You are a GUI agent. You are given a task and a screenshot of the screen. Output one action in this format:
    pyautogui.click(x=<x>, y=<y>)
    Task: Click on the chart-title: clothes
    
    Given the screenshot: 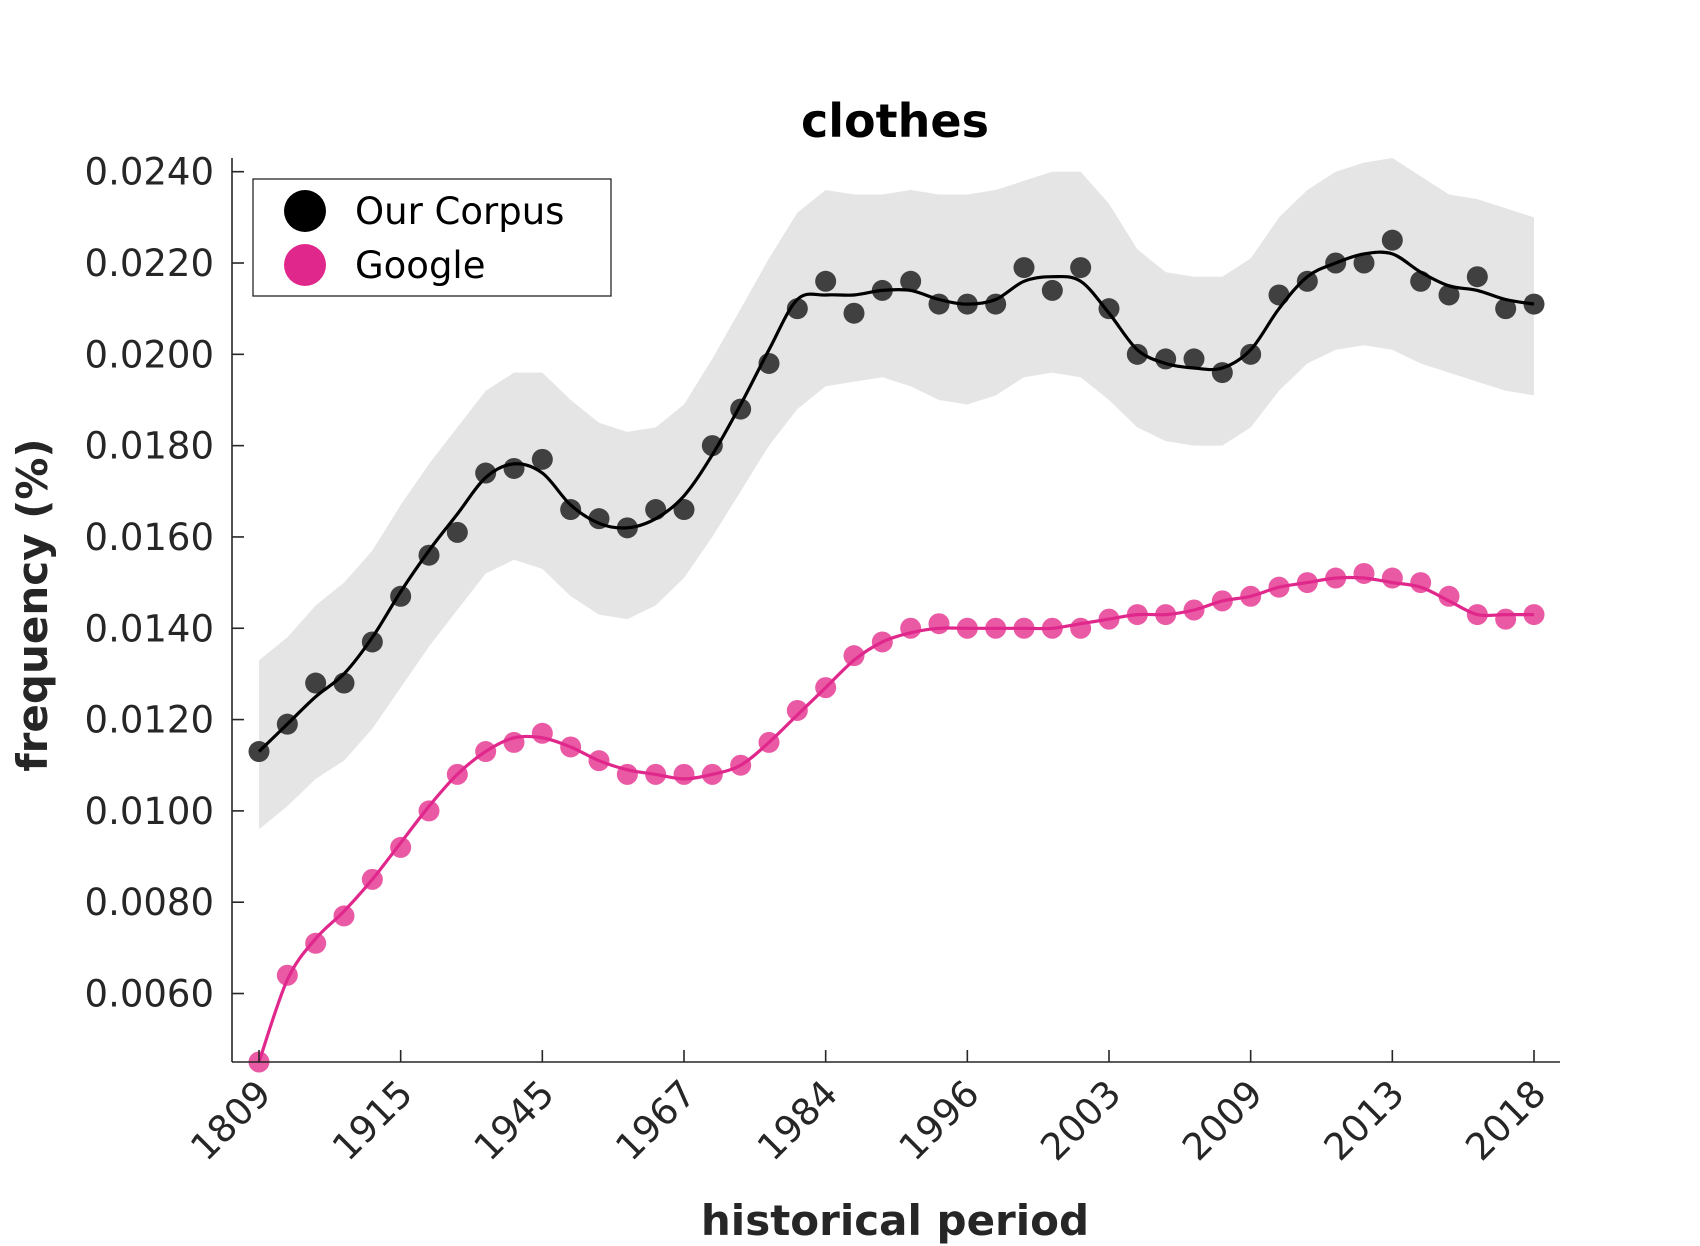 What is the action you would take?
    pyautogui.click(x=895, y=121)
    